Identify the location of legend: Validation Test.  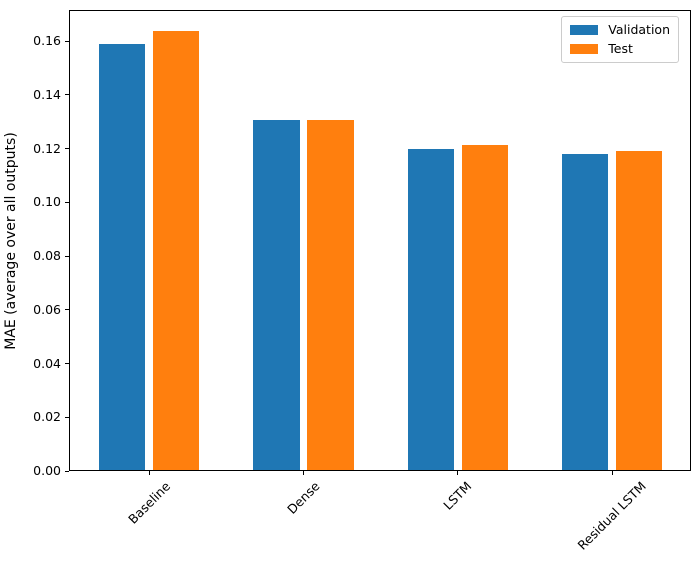
(620, 39).